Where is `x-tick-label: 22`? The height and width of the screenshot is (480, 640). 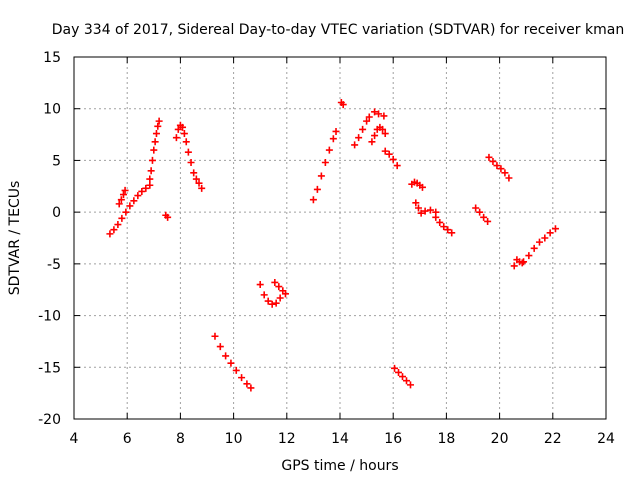
x-tick-label: 22 is located at coordinates (553, 439).